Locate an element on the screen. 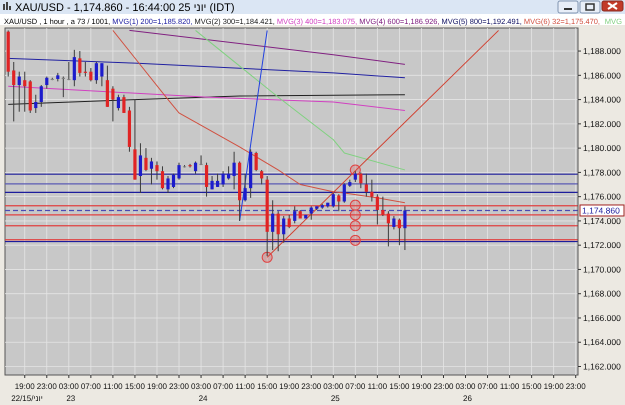 The height and width of the screenshot is (405, 625). x-tick-label: 03:00 25 is located at coordinates (333, 392).